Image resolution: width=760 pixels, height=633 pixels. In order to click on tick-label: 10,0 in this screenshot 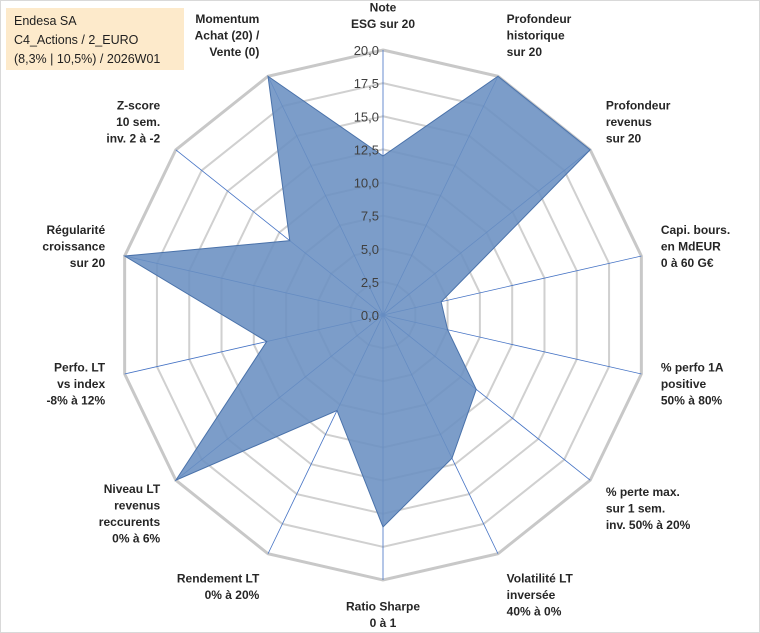, I will do `click(366, 183)`.